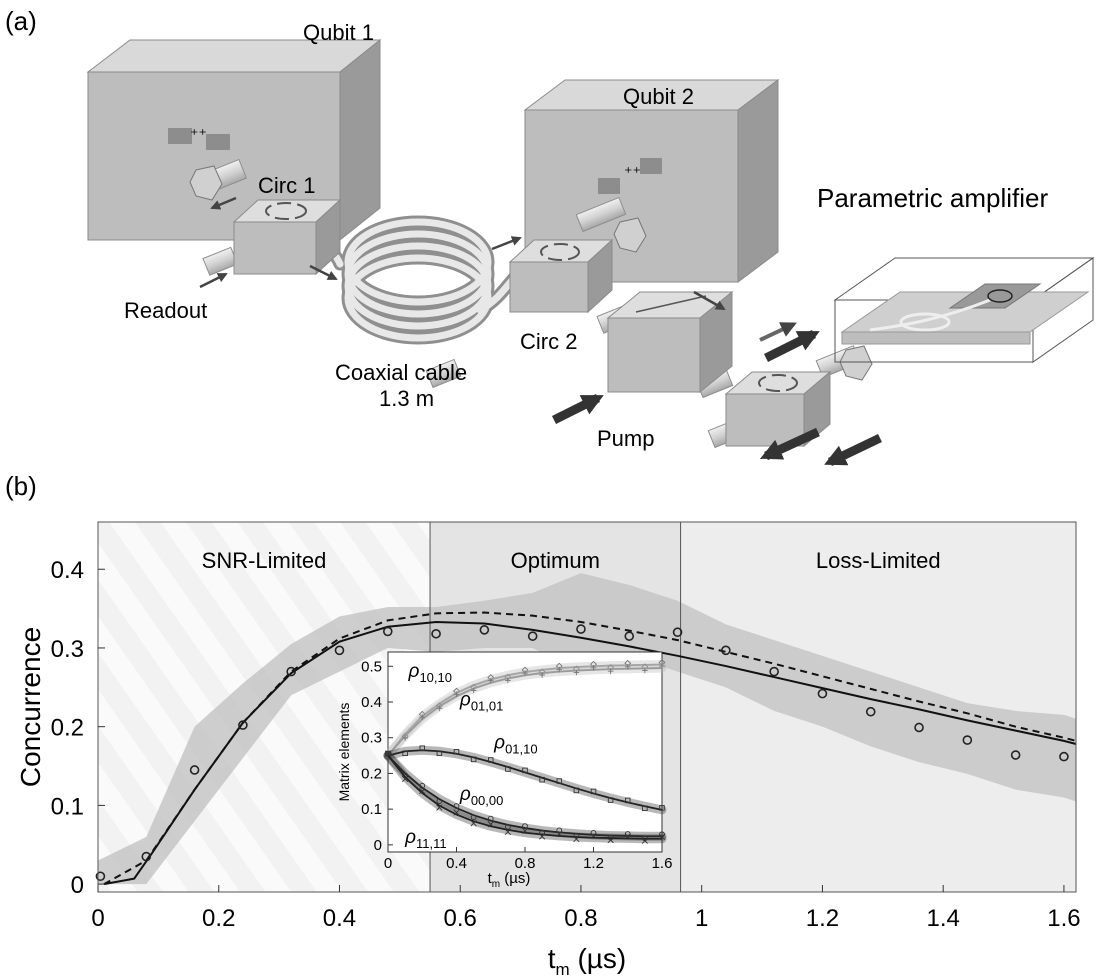 This screenshot has height=979, width=1099. What do you see at coordinates (598, 958) in the screenshot?
I see `x-axis-label-unit: (µs)` at bounding box center [598, 958].